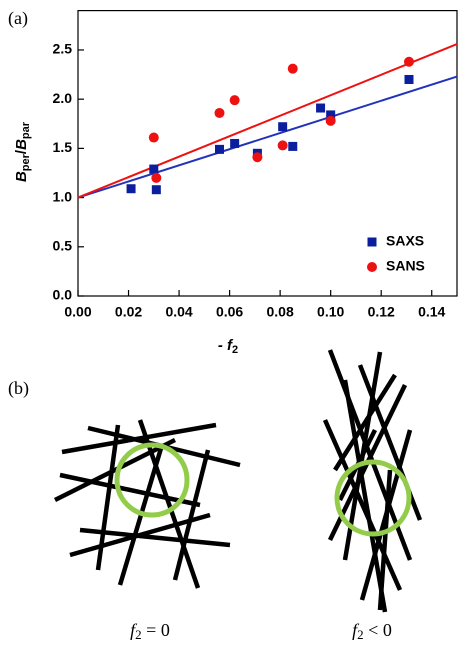  I want to click on y-axis-label: Bper/Bpar, so click(22, 151).